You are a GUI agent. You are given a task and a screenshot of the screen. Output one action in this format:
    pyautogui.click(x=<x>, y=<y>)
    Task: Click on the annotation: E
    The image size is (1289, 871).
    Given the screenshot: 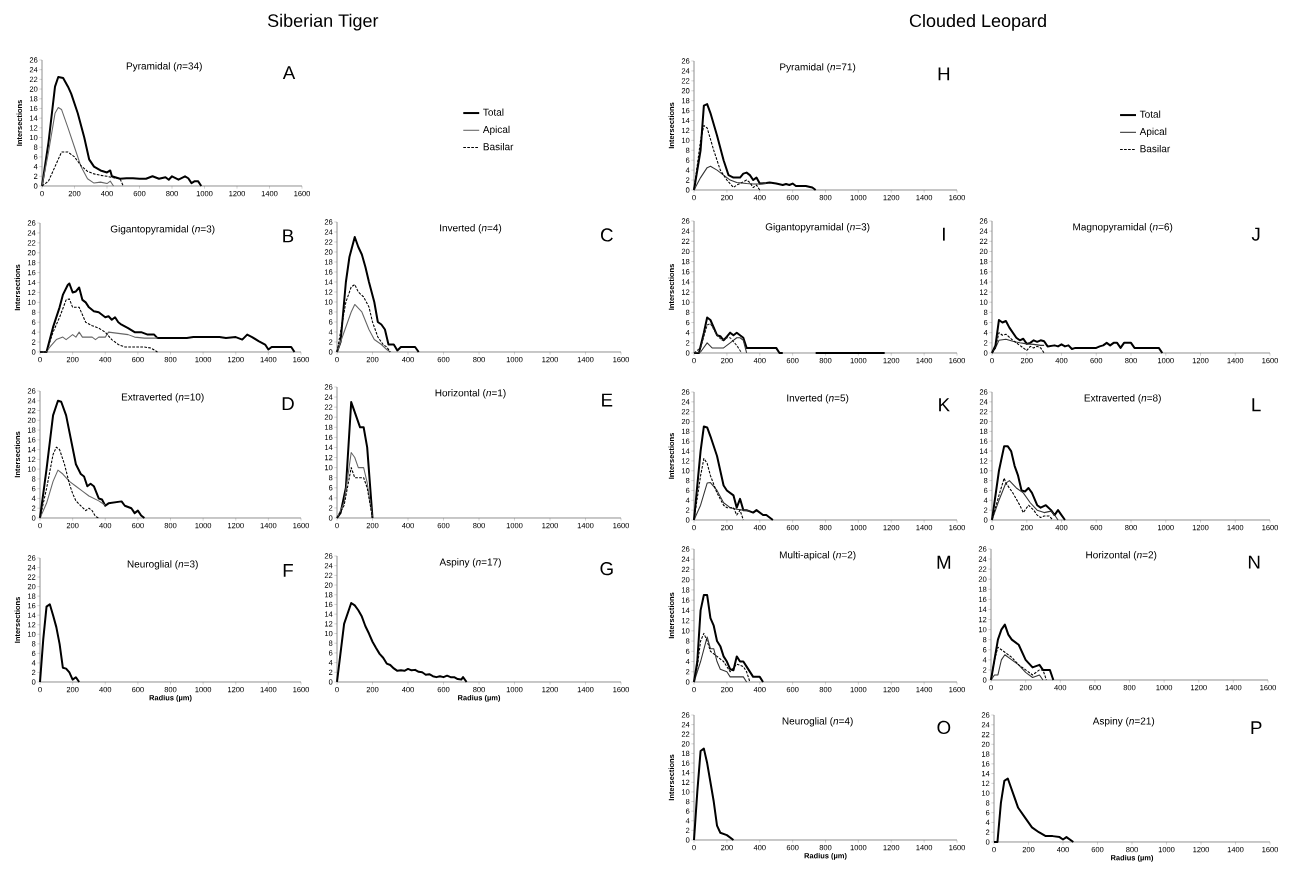 What is the action you would take?
    pyautogui.click(x=607, y=400)
    